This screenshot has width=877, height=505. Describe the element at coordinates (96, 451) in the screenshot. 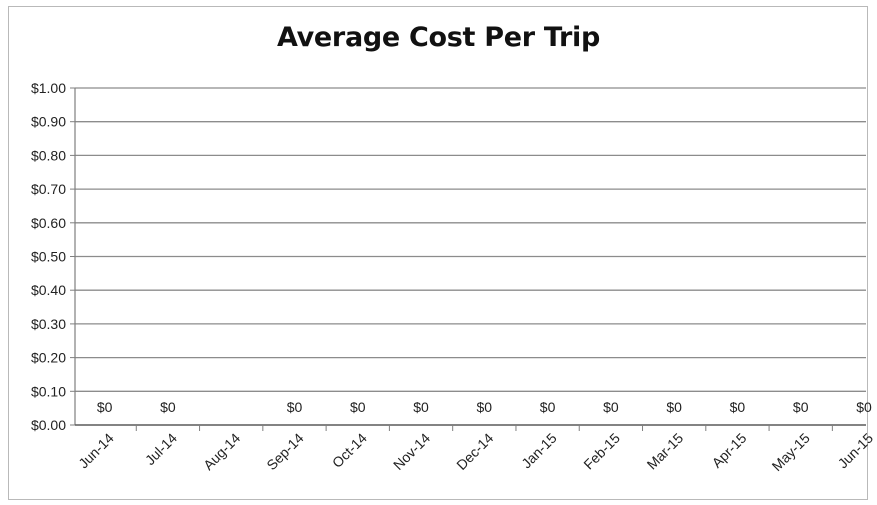

I see `x-tick-label: Jun-14` at that location.